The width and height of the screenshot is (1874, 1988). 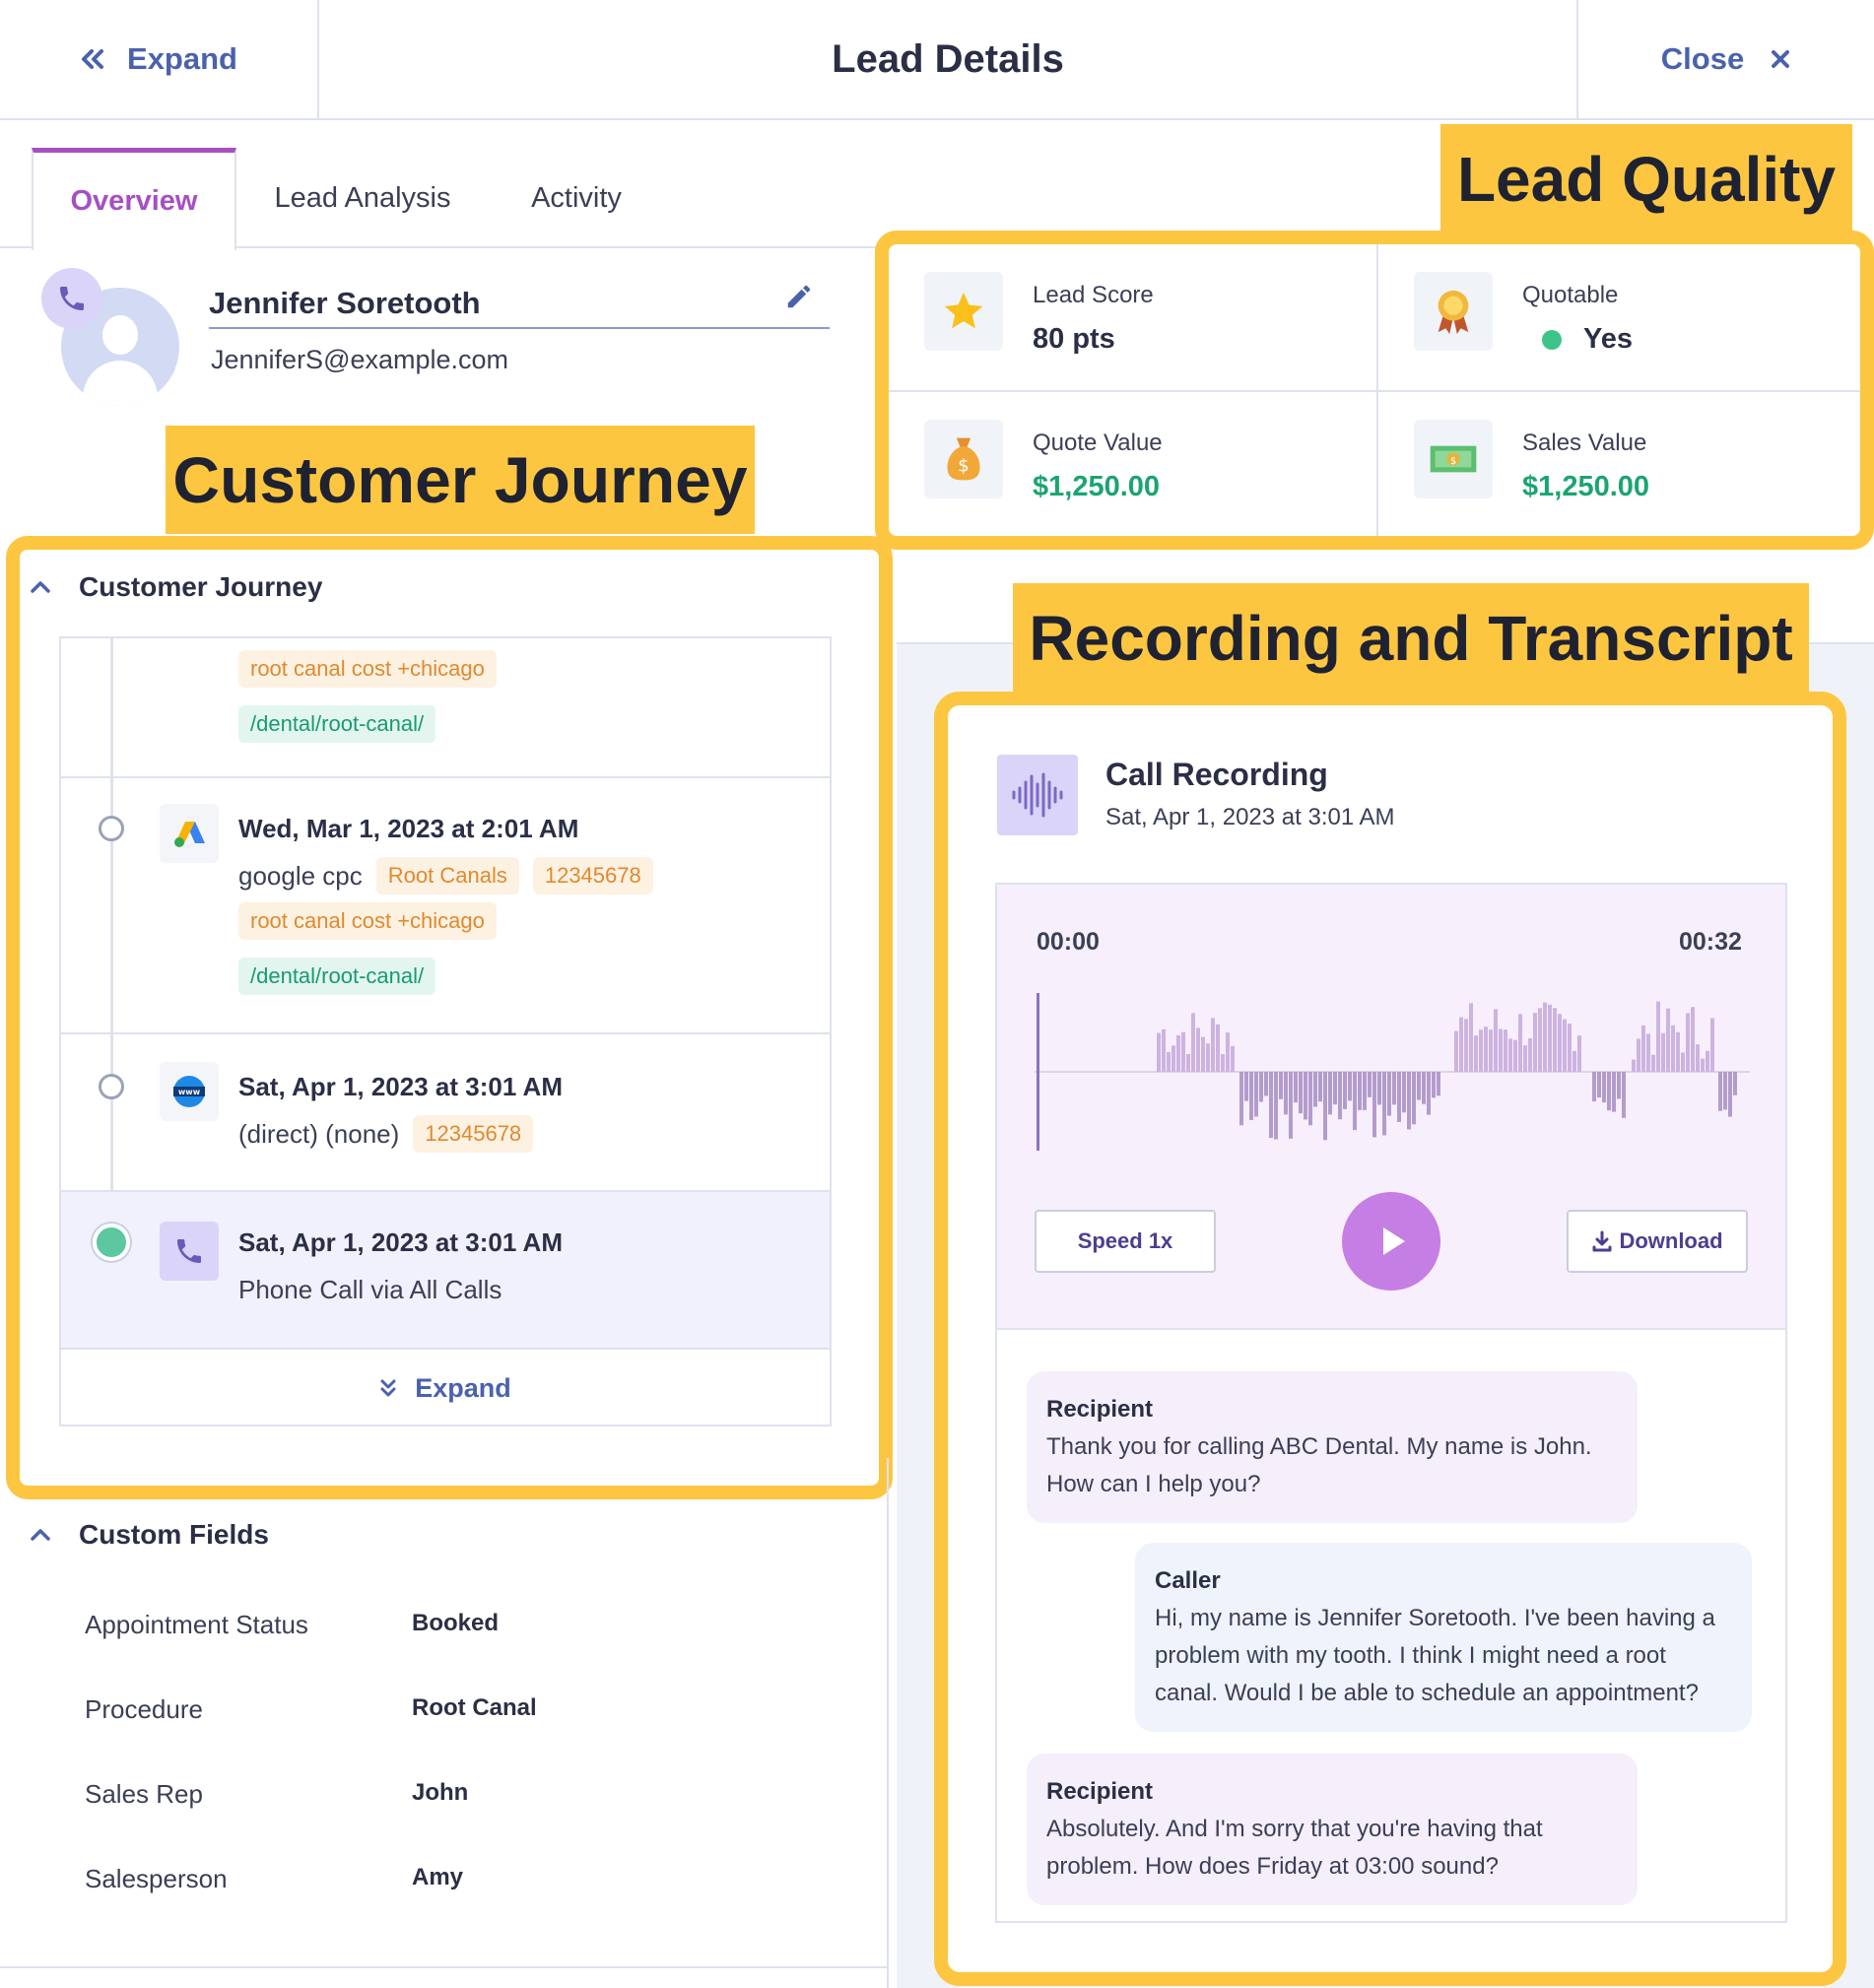 What do you see at coordinates (1646, 179) in the screenshot?
I see `callout-lead-quality: Lead Quality` at bounding box center [1646, 179].